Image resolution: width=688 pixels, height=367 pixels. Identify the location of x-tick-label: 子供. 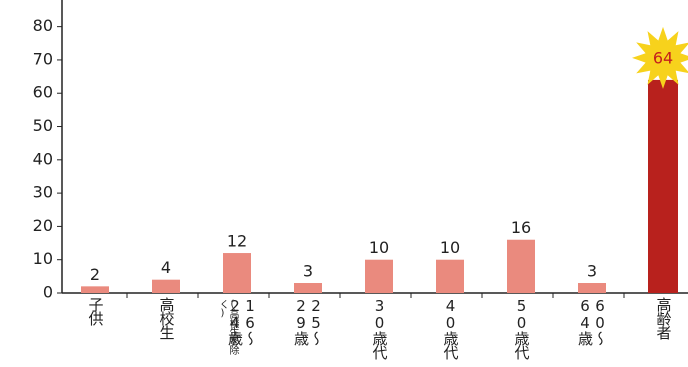
(95, 311).